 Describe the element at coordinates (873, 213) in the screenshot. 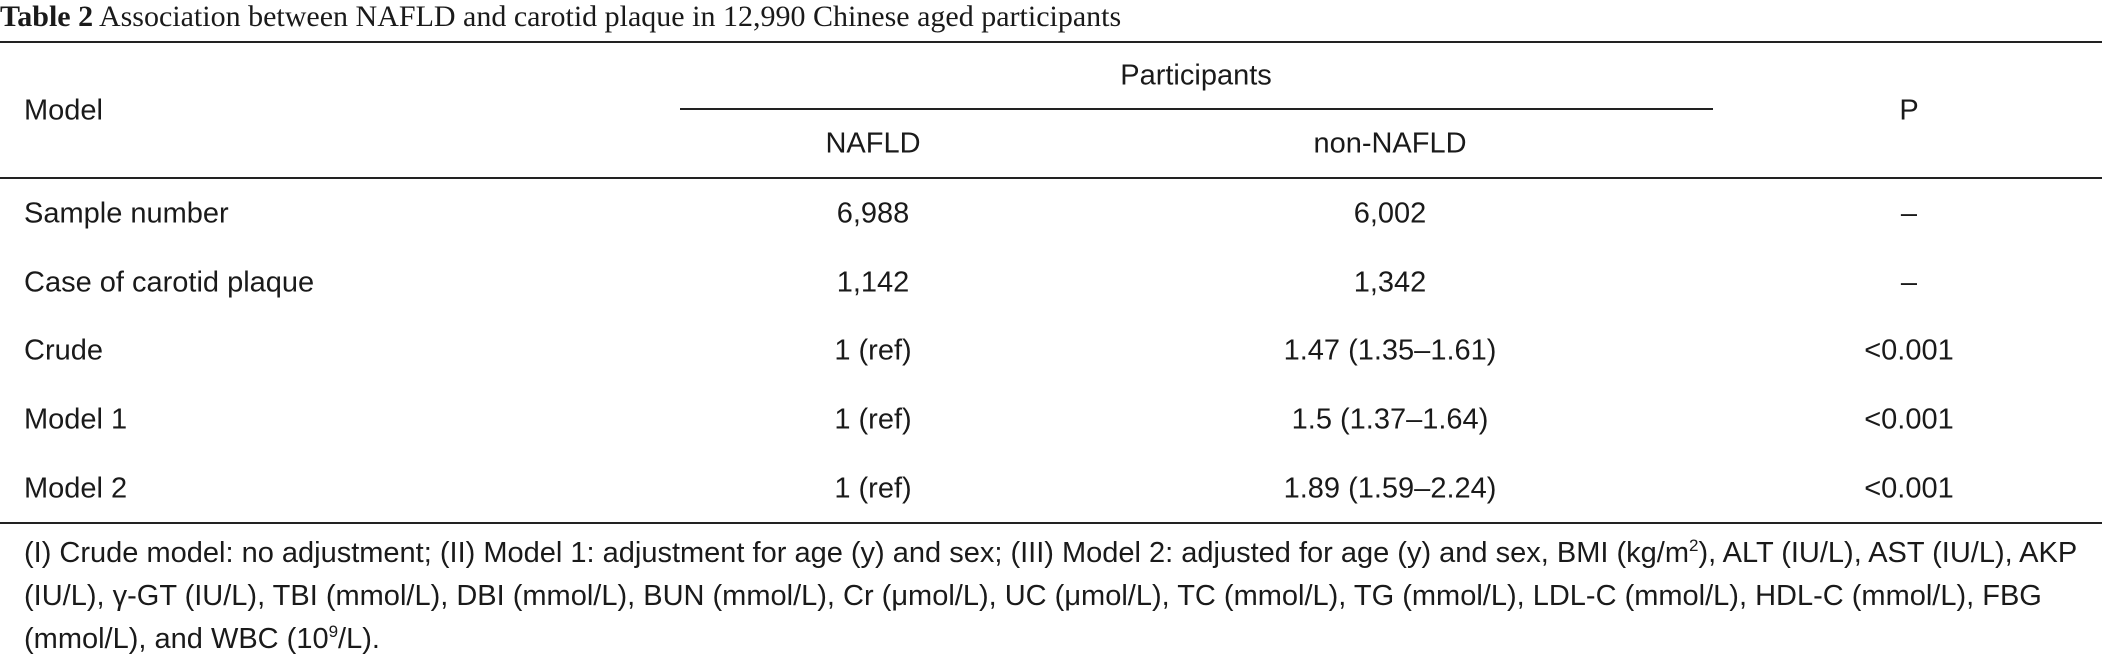

I see `table-cell: 6,988` at that location.